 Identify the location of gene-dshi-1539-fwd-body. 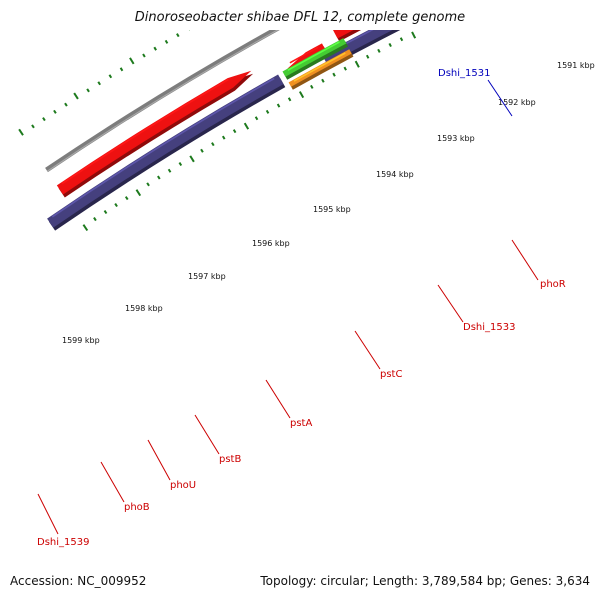
(154, 132).